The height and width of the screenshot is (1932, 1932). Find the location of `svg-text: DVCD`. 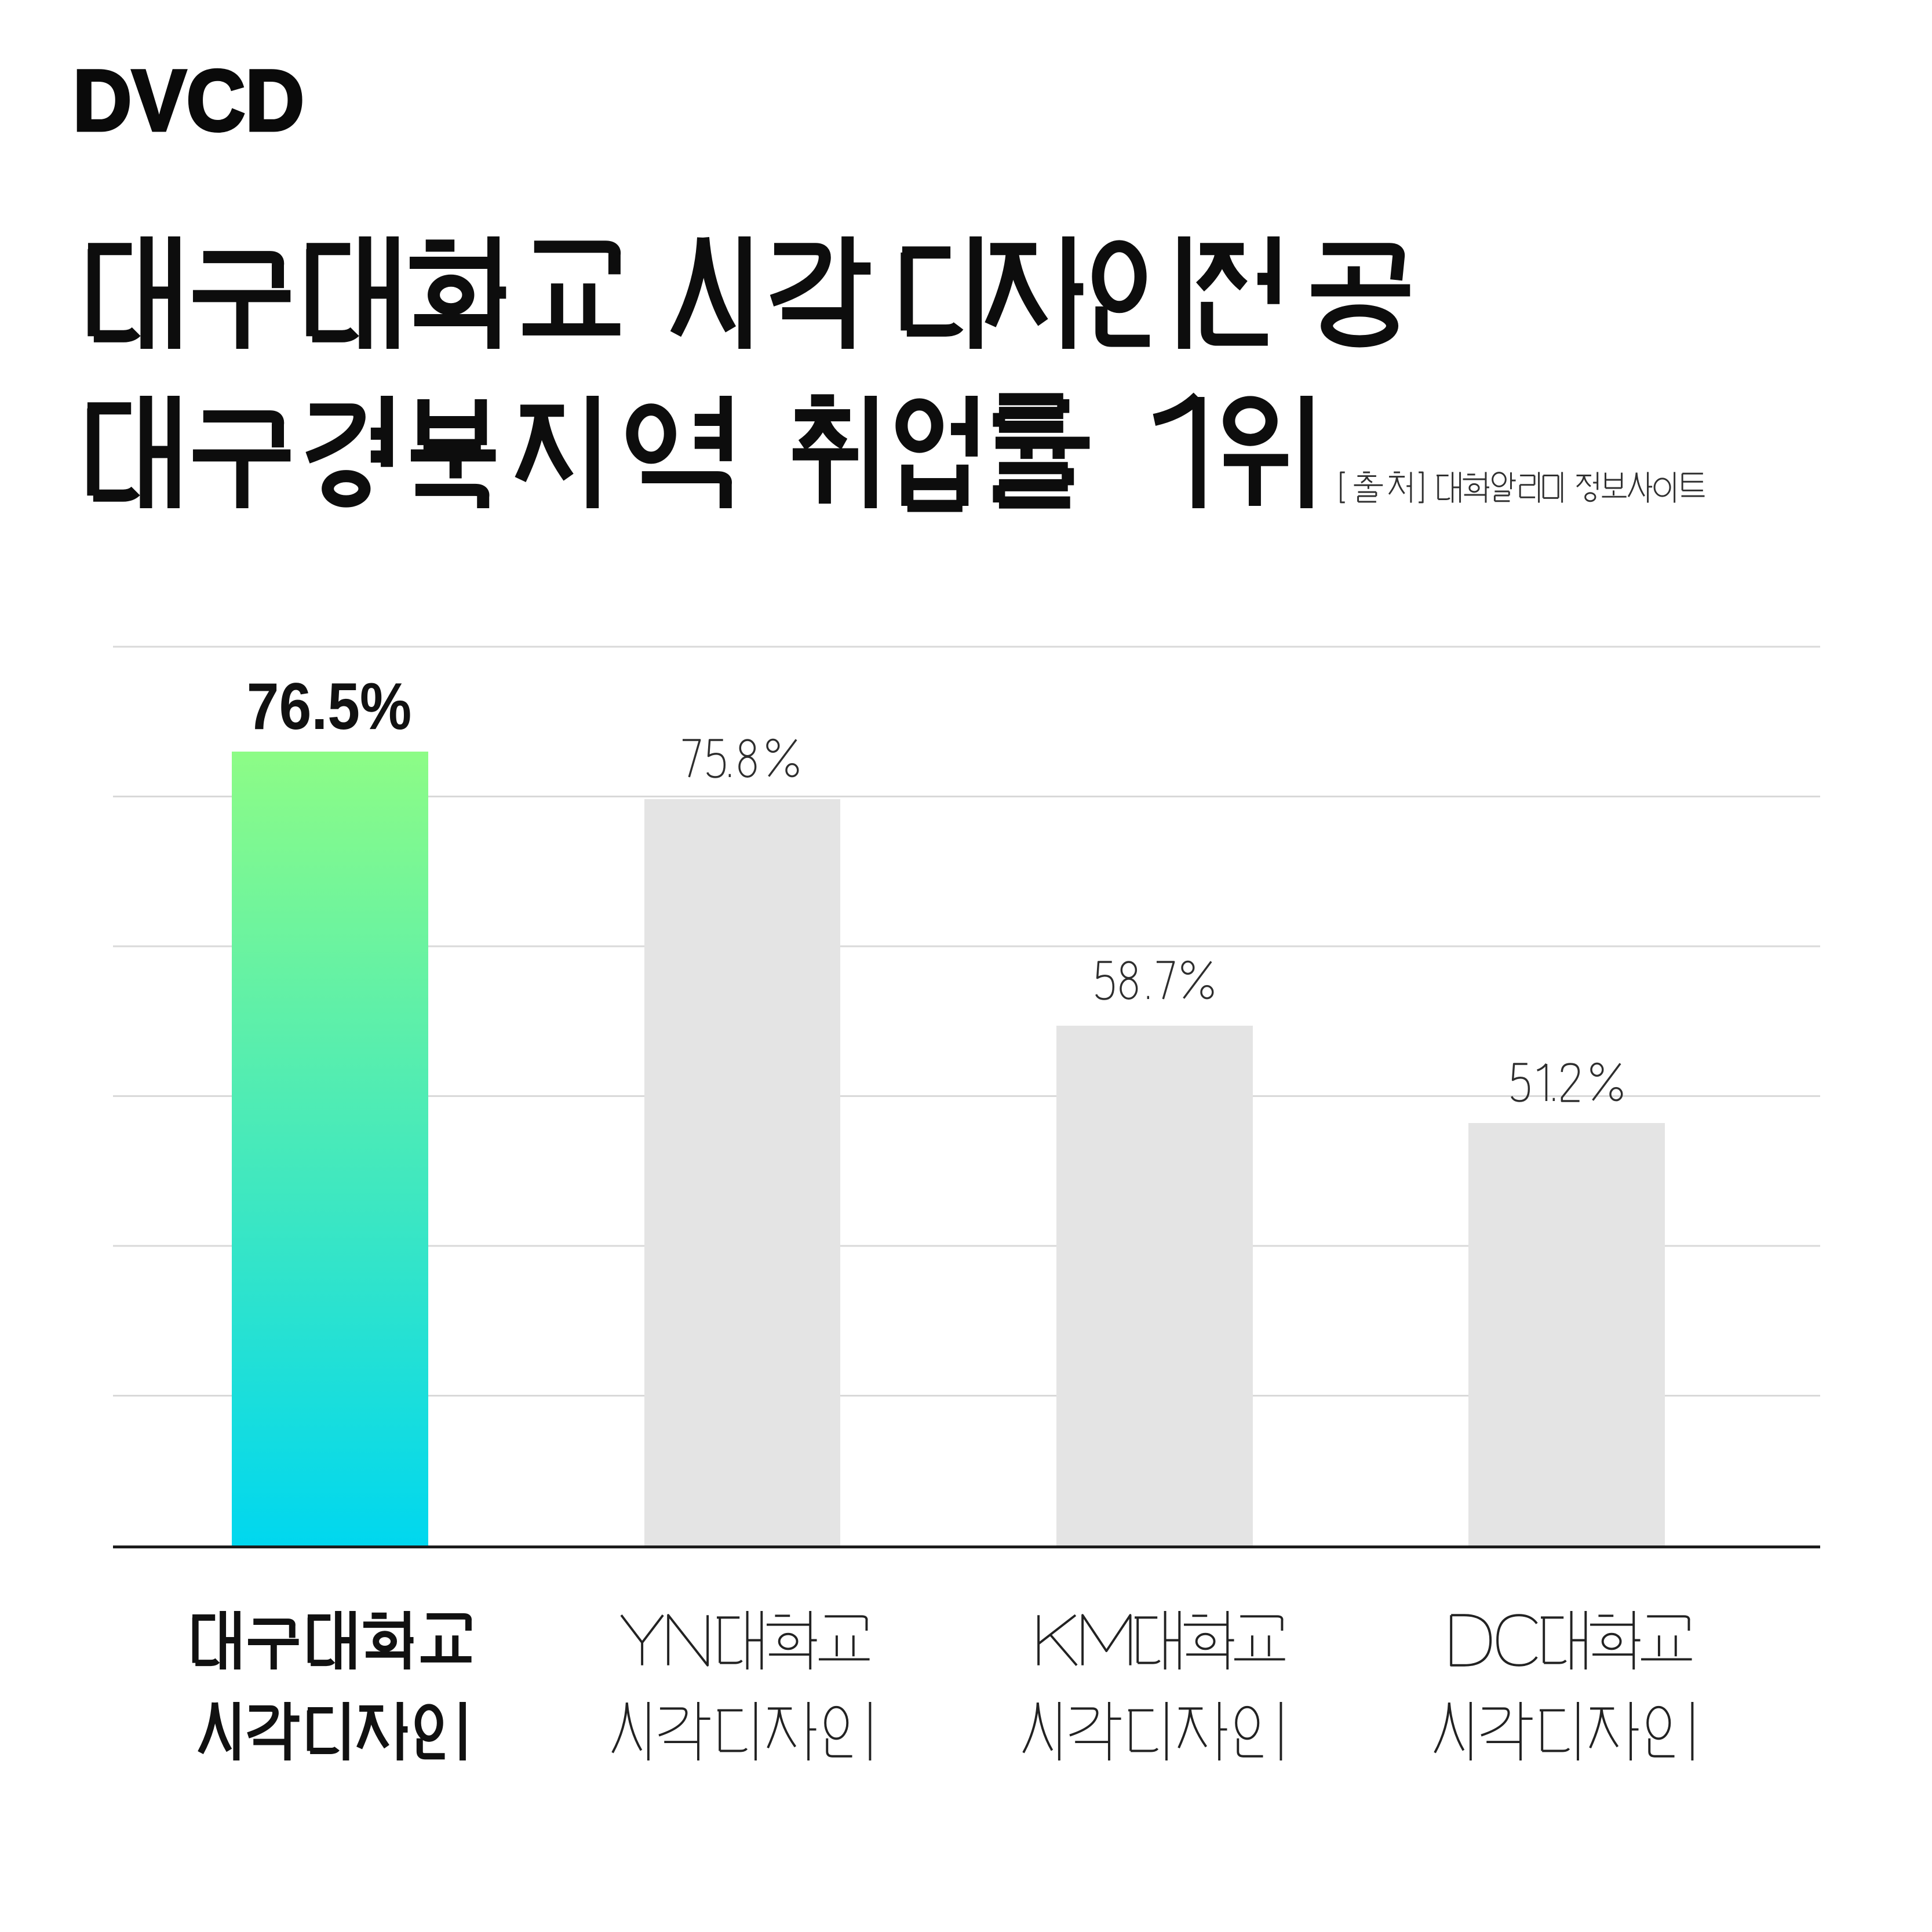

svg-text: DVCD is located at coordinates (189, 101).